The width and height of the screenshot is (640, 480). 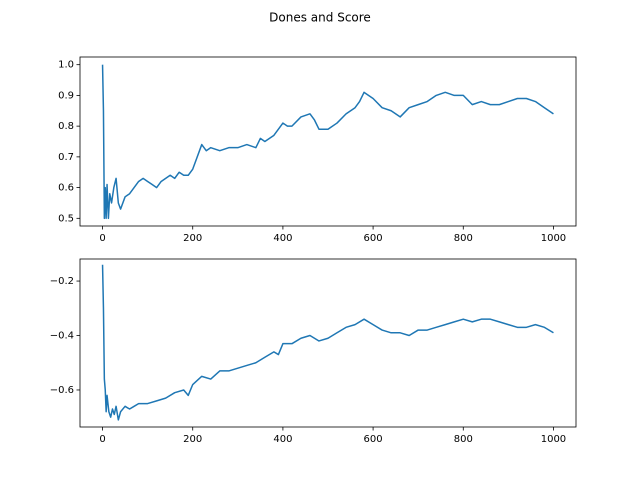 I want to click on y-tick-label: −0.2, so click(x=62, y=281).